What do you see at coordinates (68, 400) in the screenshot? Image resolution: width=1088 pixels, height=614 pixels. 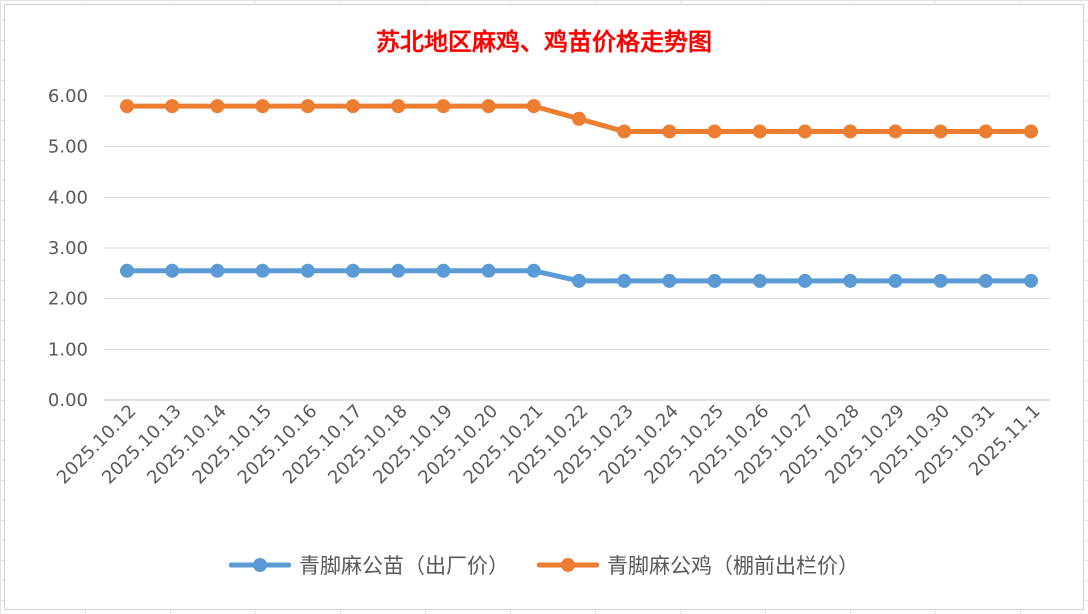 I see `y-tick-label: 0.00` at bounding box center [68, 400].